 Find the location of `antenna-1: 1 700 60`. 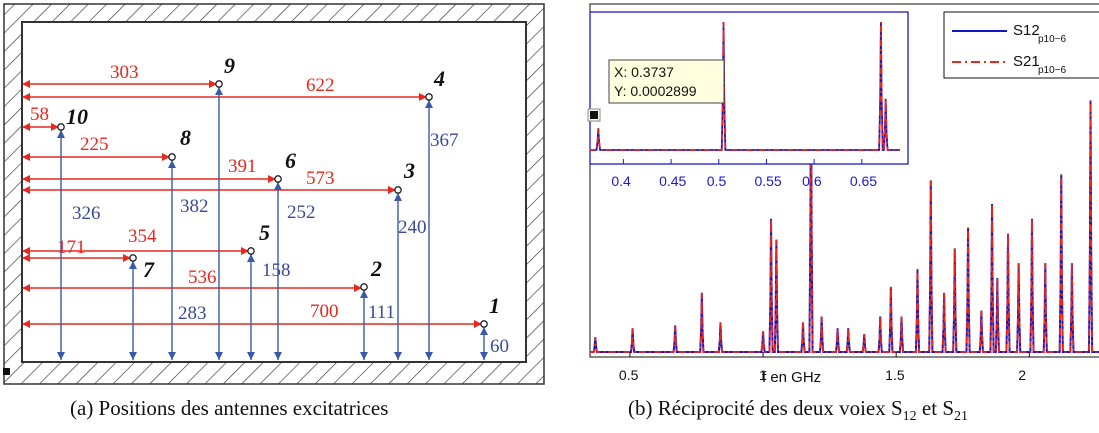

antenna-1: 1 700 60 is located at coordinates (265, 326).